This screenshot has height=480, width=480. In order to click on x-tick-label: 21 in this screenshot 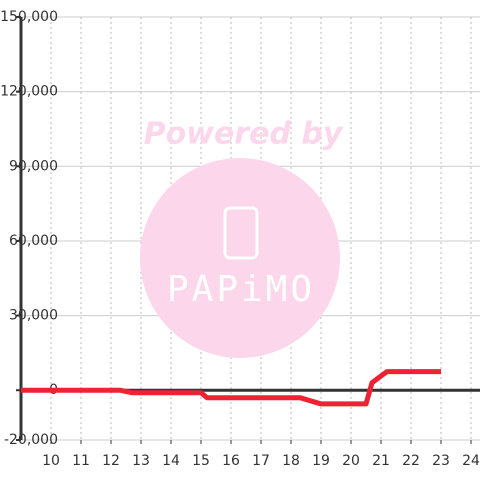, I will do `click(381, 461)`.